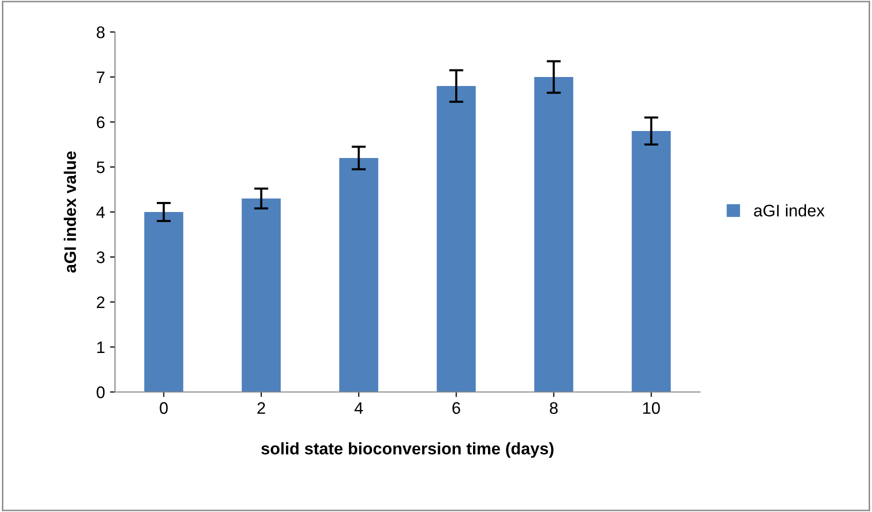  I want to click on y-tick-label: 2, so click(100, 302).